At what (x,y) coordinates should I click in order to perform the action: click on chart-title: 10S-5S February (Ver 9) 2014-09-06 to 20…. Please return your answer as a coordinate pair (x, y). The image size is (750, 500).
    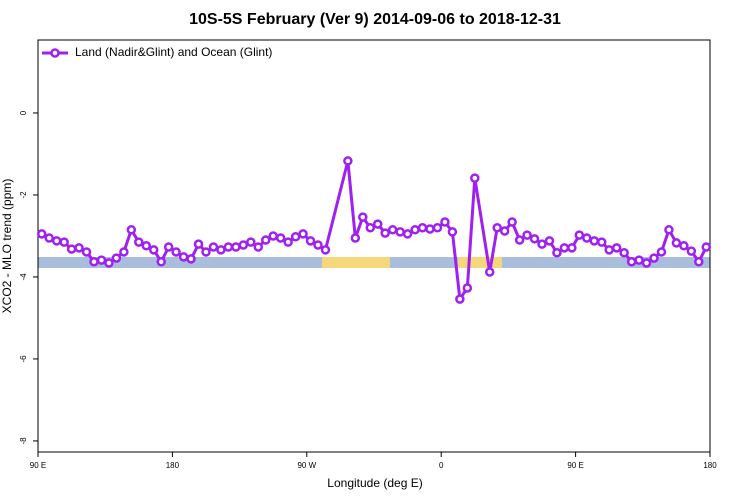
    Looking at the image, I should click on (375, 19).